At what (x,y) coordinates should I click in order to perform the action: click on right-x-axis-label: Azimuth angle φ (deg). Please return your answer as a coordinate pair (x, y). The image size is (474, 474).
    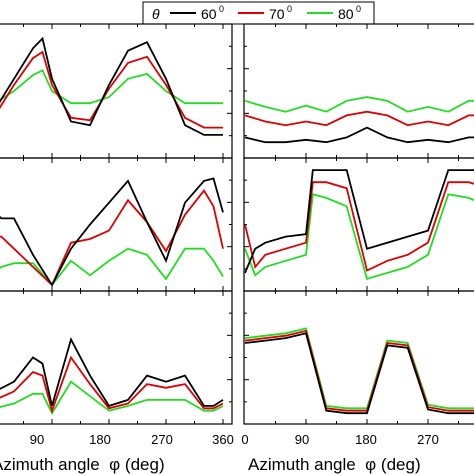
    Looking at the image, I should click on (334, 464).